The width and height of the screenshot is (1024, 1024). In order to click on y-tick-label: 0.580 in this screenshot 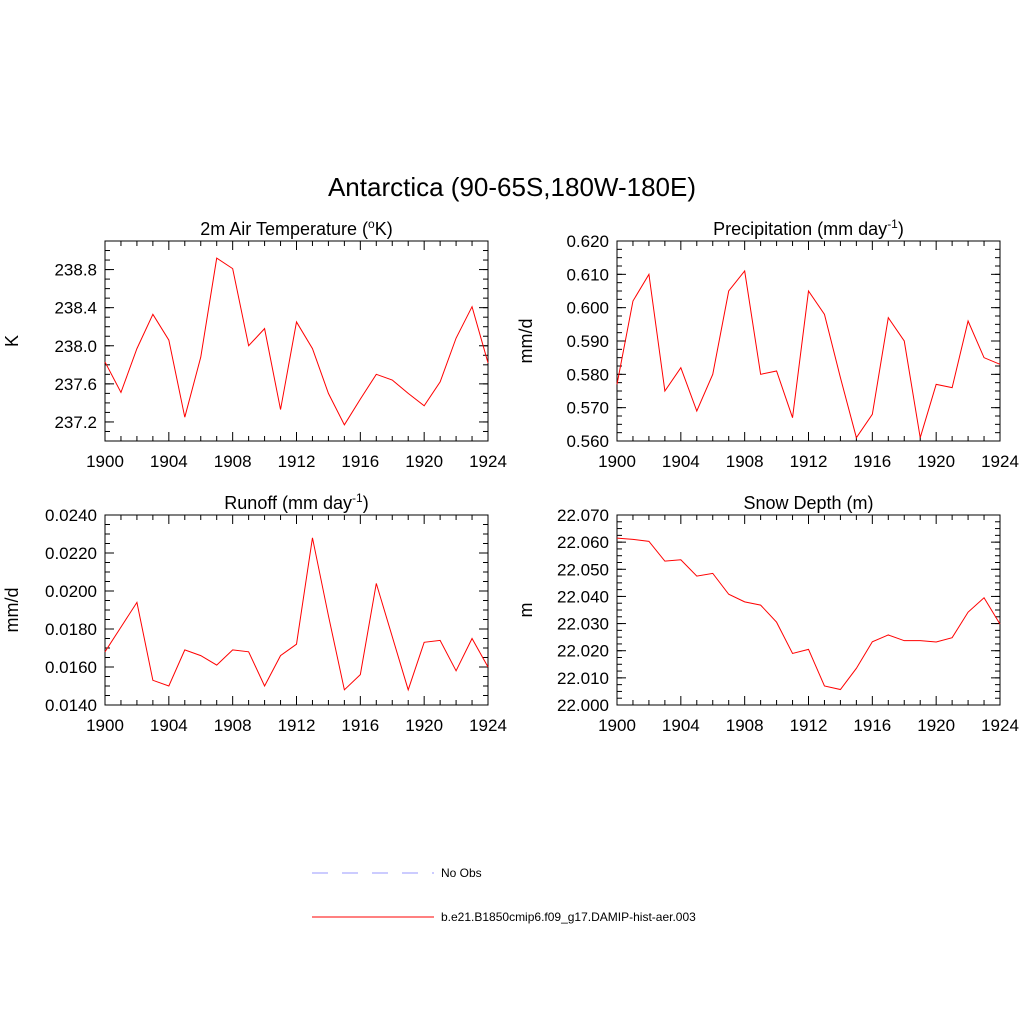, I will do `click(587, 374)`.